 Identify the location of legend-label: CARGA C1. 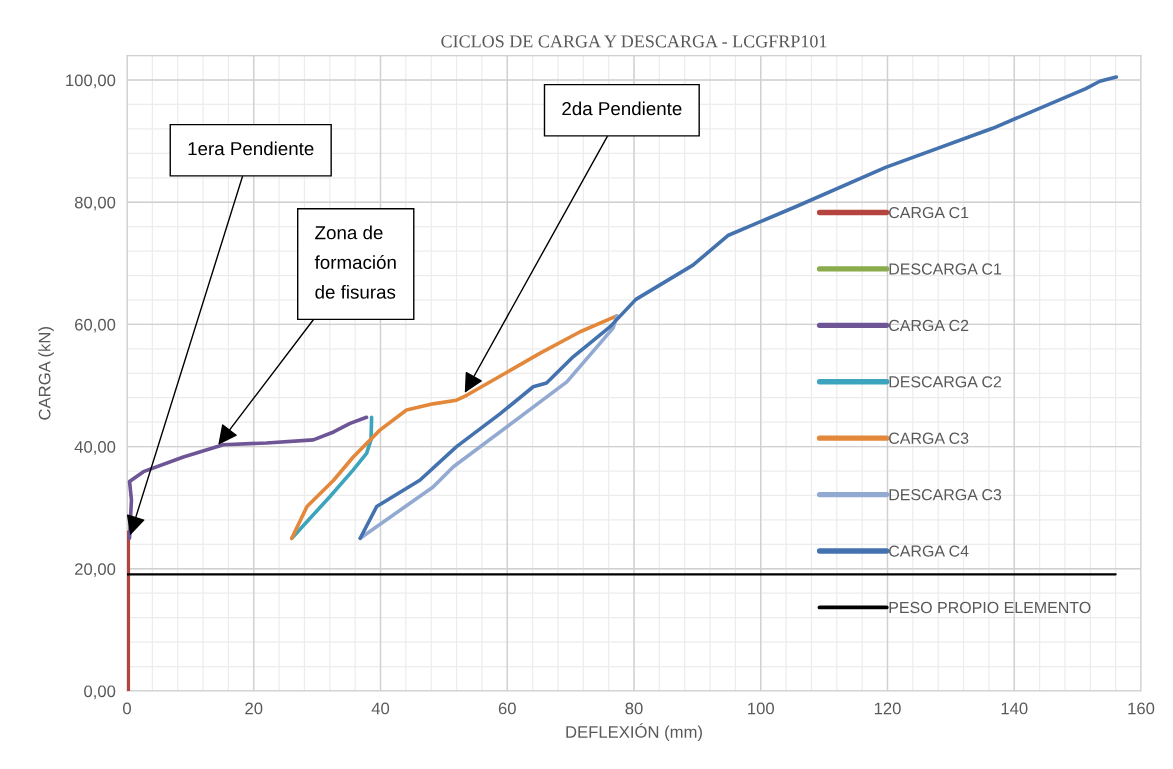
(929, 212).